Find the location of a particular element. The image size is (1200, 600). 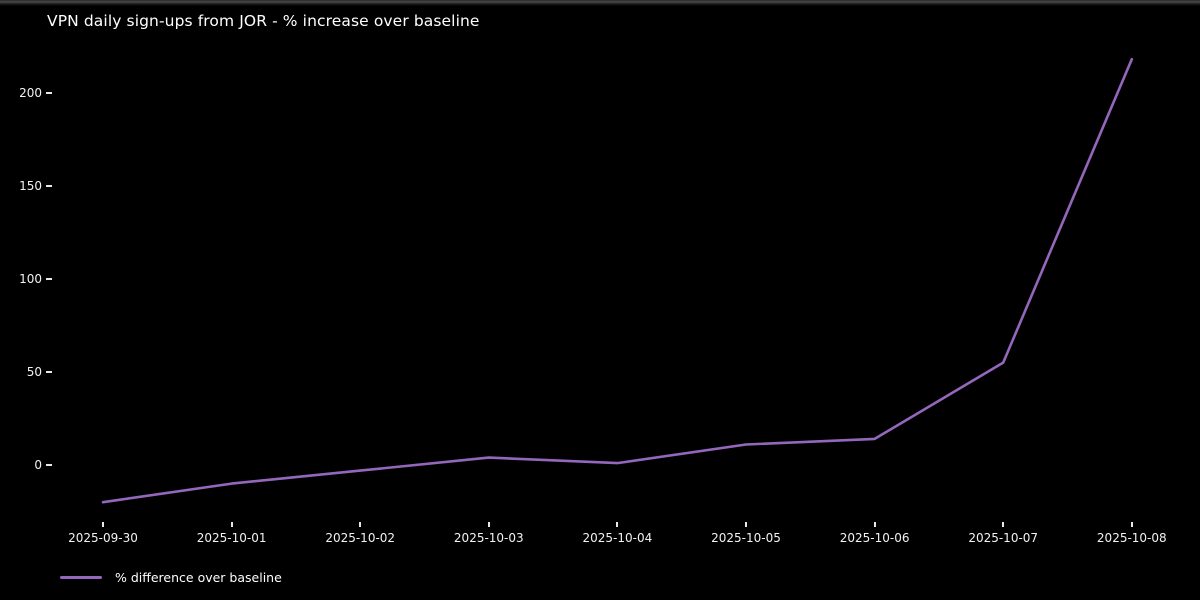

x-tick-label: 2025-09-30 is located at coordinates (103, 538).